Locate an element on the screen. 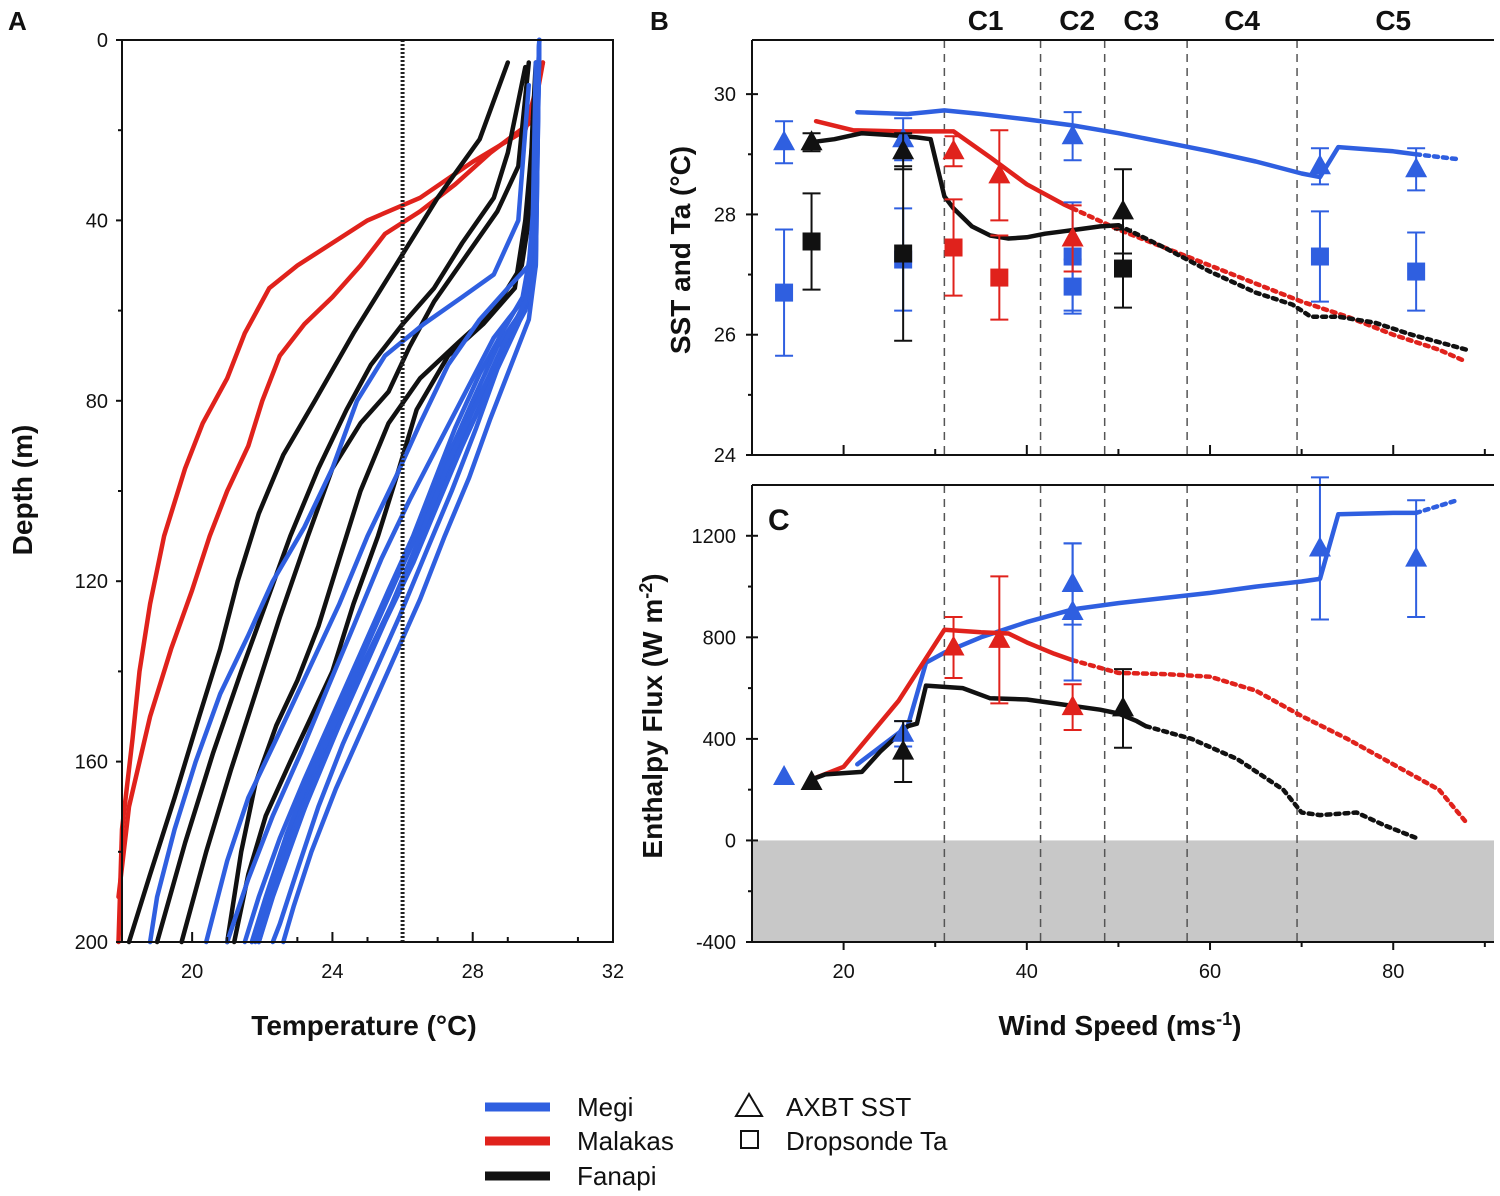 This screenshot has width=1500, height=1196. panel-a-y-tick-label: 120 is located at coordinates (91, 582).